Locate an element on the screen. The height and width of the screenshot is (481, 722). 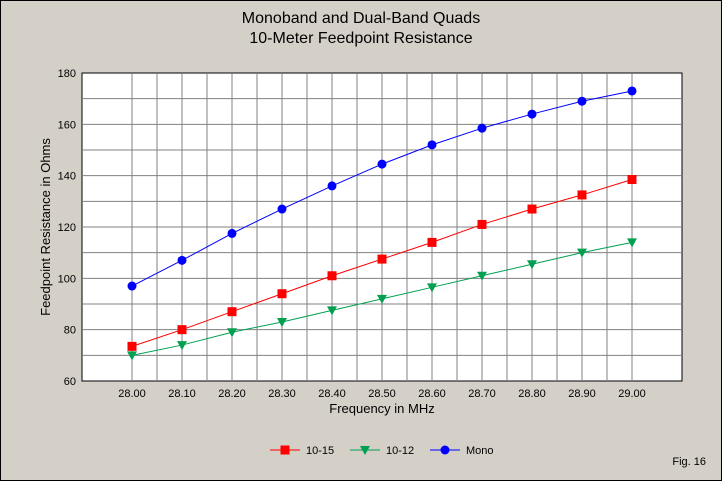
figure-label: Fig. 16 is located at coordinates (689, 462).